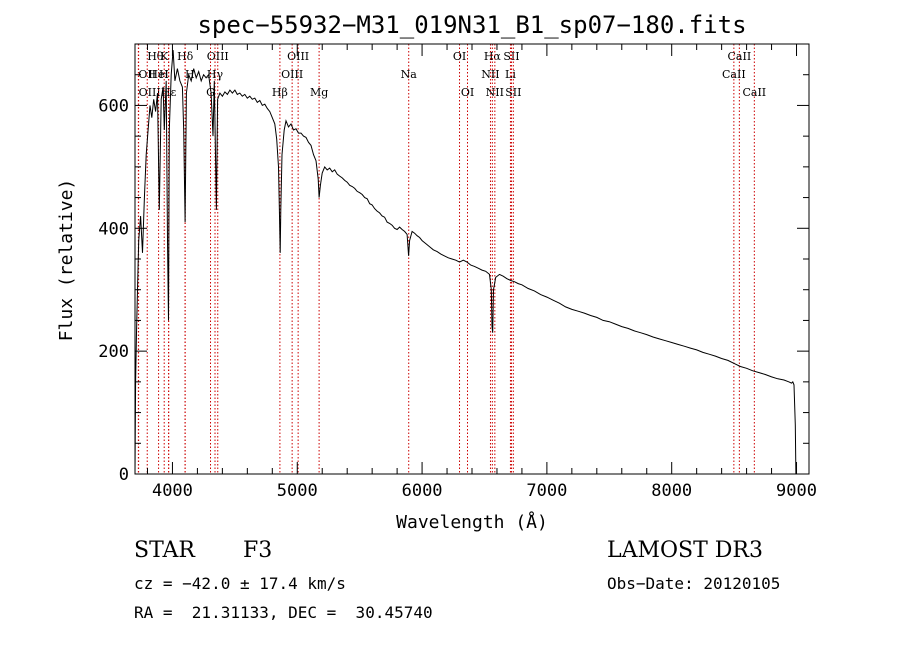 The height and width of the screenshot is (649, 900). What do you see at coordinates (472, 522) in the screenshot?
I see `x-axis-label: Wavelength (Å)` at bounding box center [472, 522].